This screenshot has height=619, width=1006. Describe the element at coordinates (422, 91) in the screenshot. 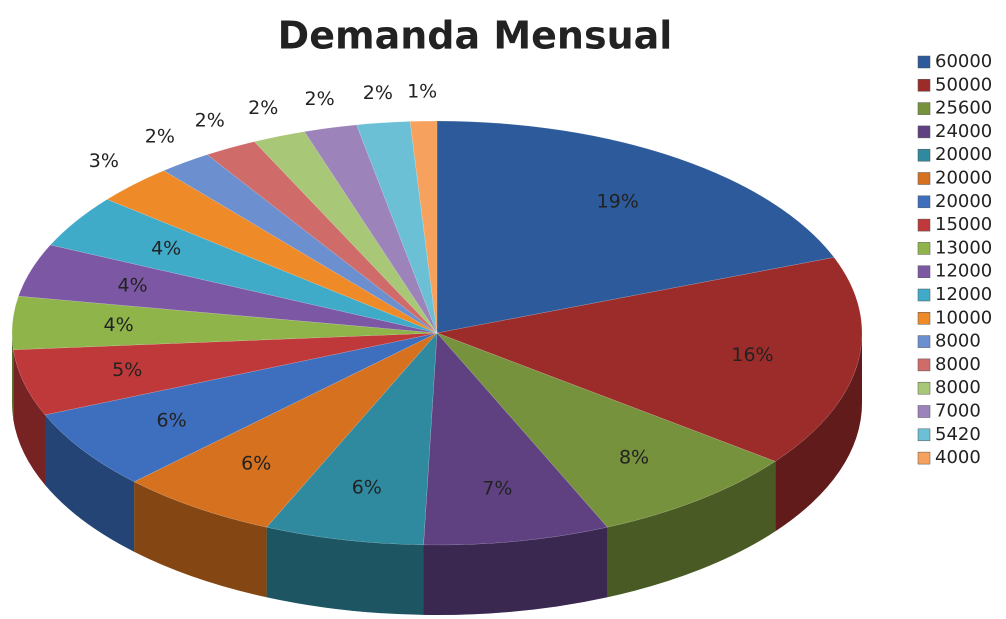

I see `data-label: 1%` at that location.